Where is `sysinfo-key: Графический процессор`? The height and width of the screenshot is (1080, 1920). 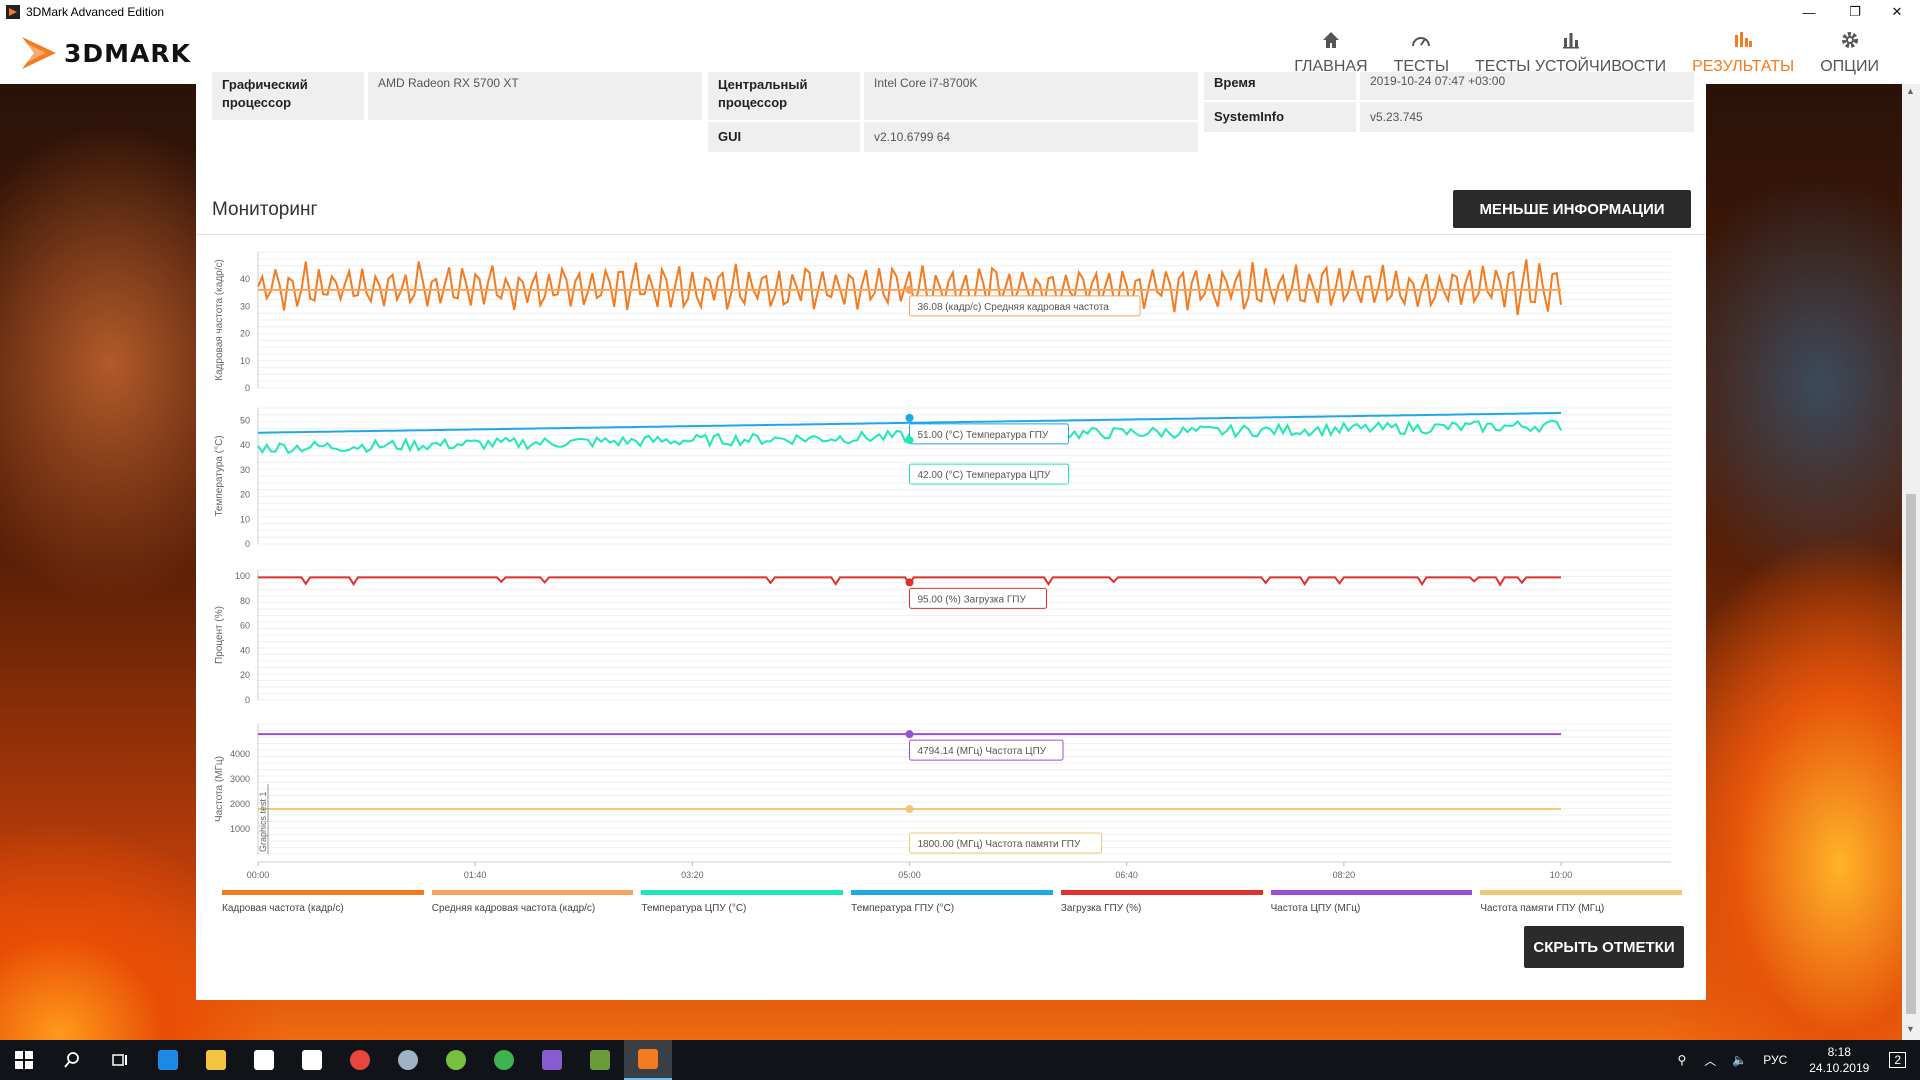
sysinfo-key: Графический процессор is located at coordinates (288, 96).